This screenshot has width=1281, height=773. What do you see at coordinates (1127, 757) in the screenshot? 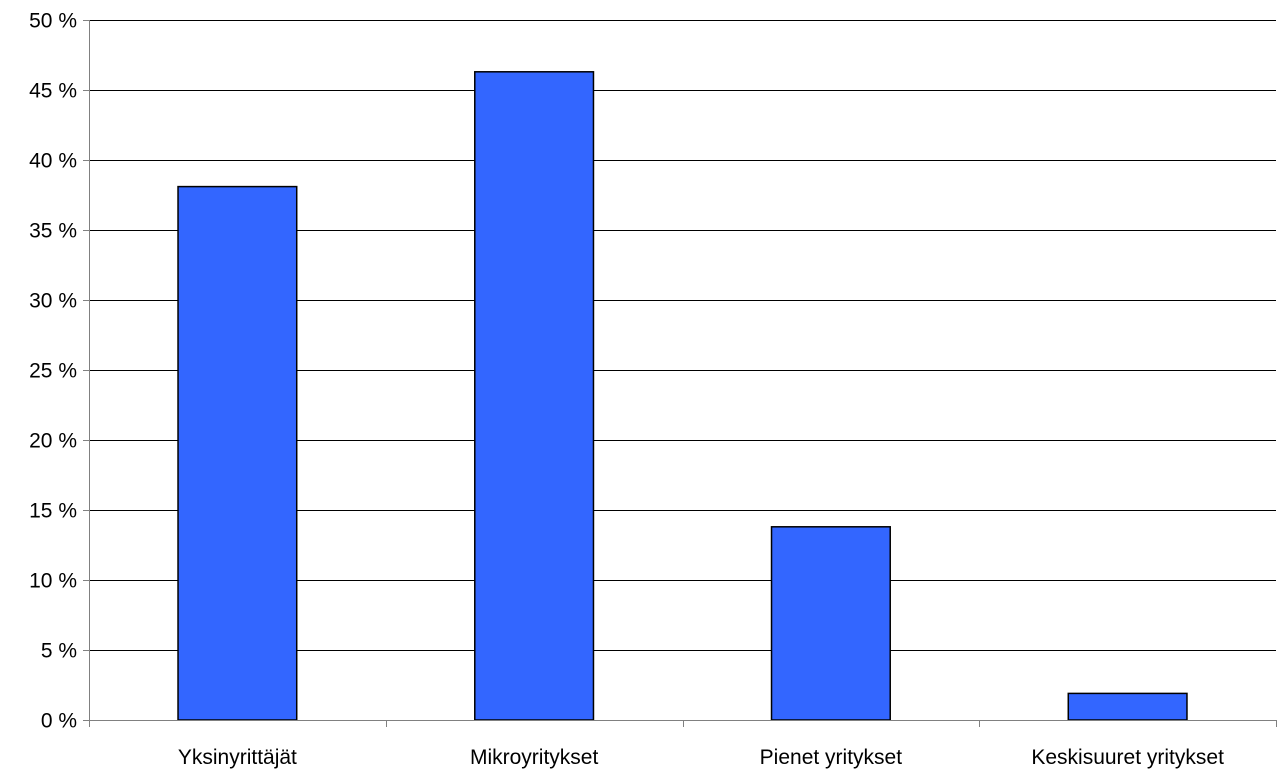
I see `x-category-label: Keskisuuret yritykset` at bounding box center [1127, 757].